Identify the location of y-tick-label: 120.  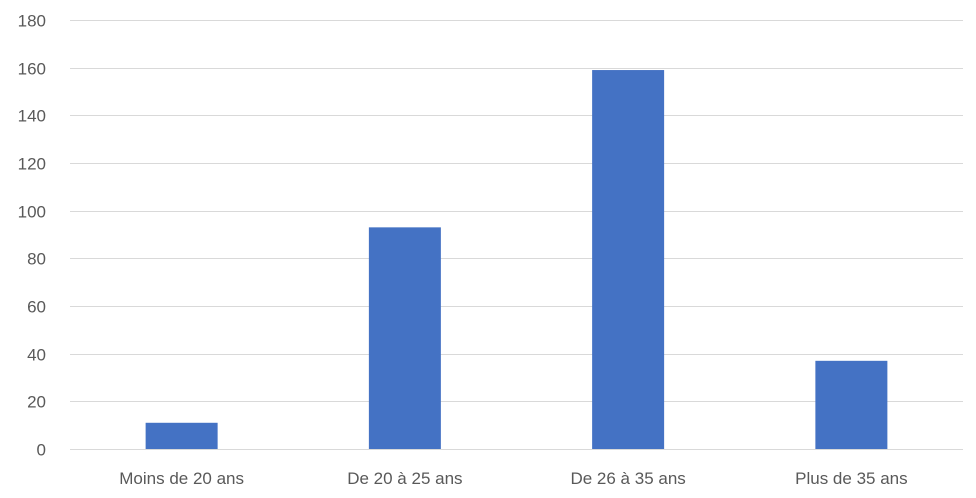
(32, 164).